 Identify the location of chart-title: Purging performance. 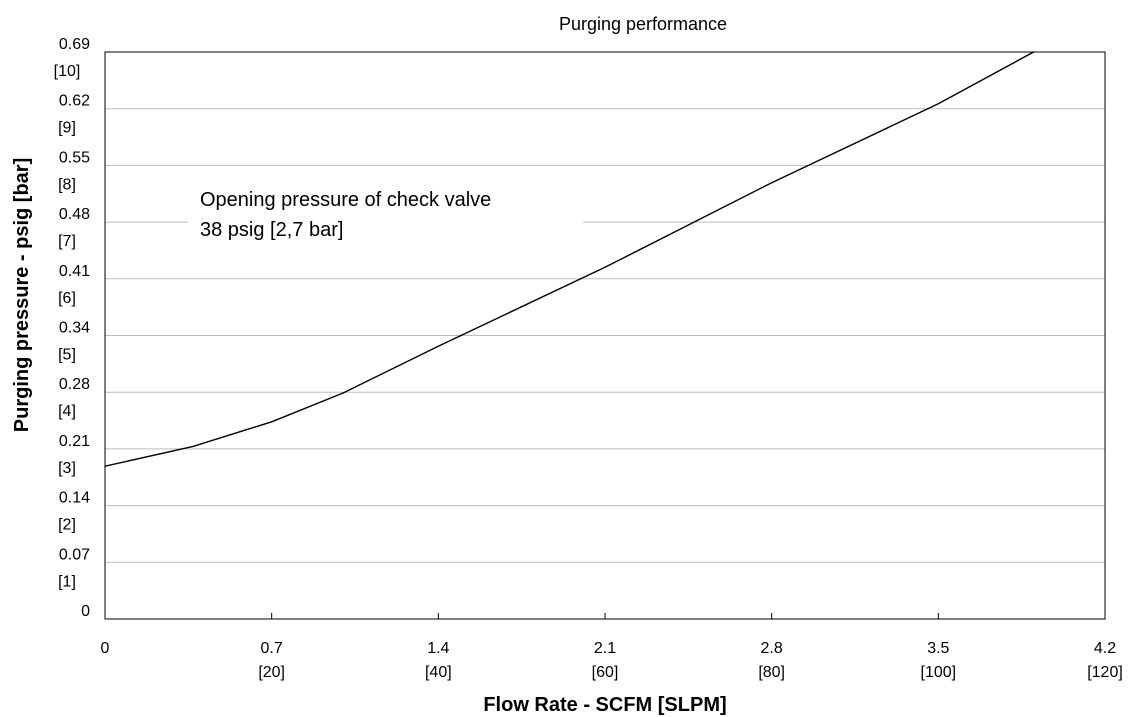
(643, 24).